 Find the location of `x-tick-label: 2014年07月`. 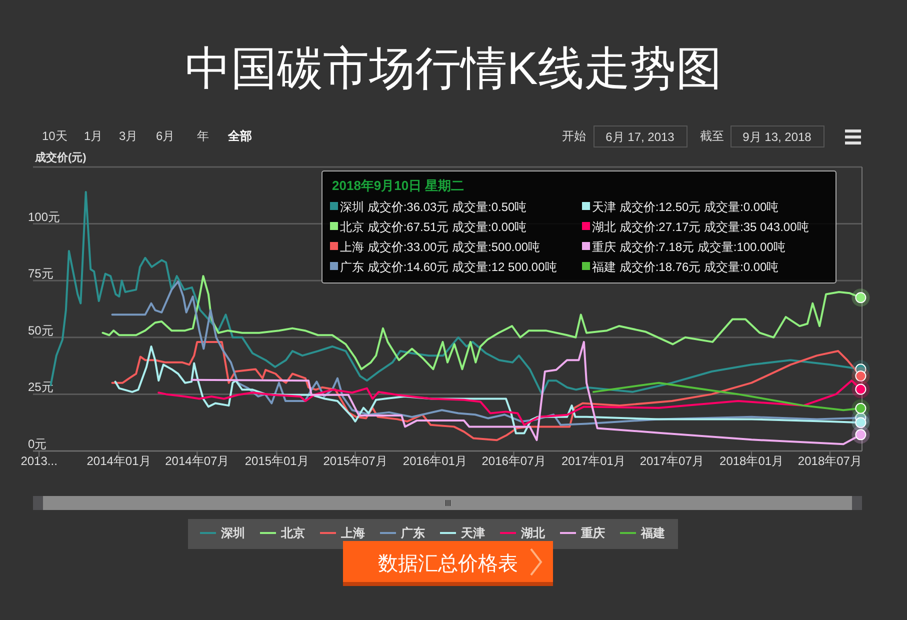

x-tick-label: 2014年07月 is located at coordinates (197, 461).